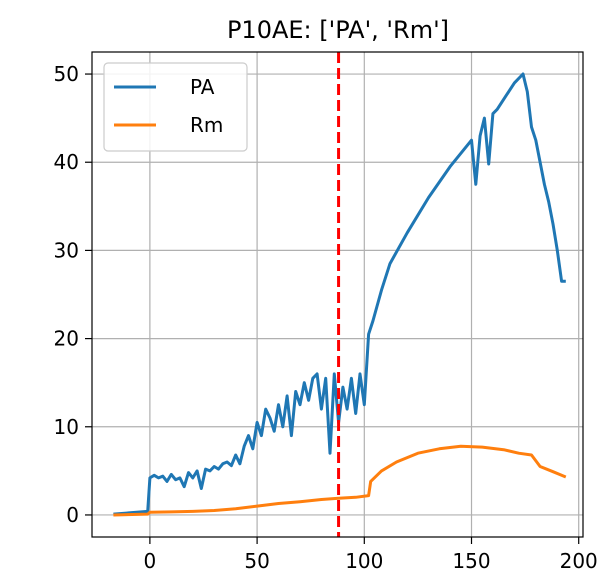  What do you see at coordinates (364, 561) in the screenshot?
I see `x-tick-label: 100` at bounding box center [364, 561].